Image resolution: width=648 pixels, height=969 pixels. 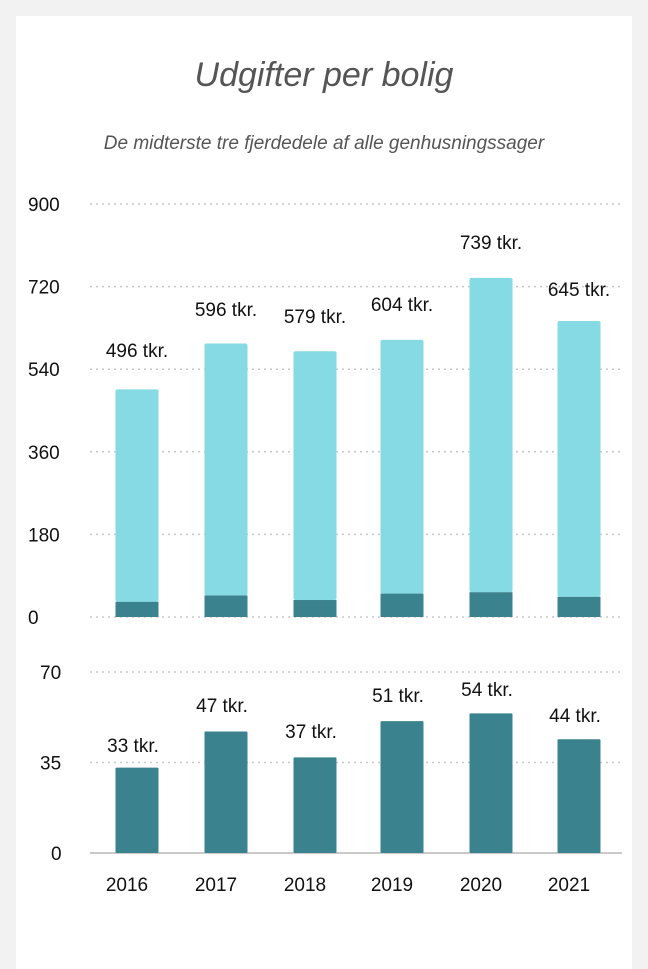 What do you see at coordinates (44, 453) in the screenshot?
I see `top-y-tick-label: 360` at bounding box center [44, 453].